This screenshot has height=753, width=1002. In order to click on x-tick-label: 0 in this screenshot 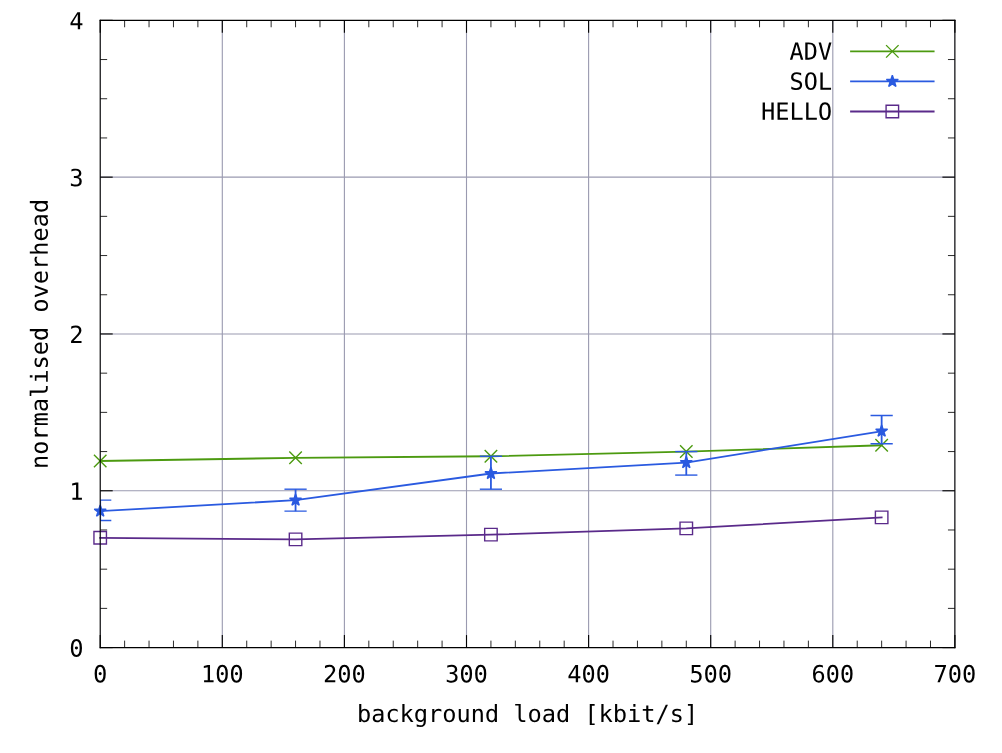, I will do `click(100, 673)`.